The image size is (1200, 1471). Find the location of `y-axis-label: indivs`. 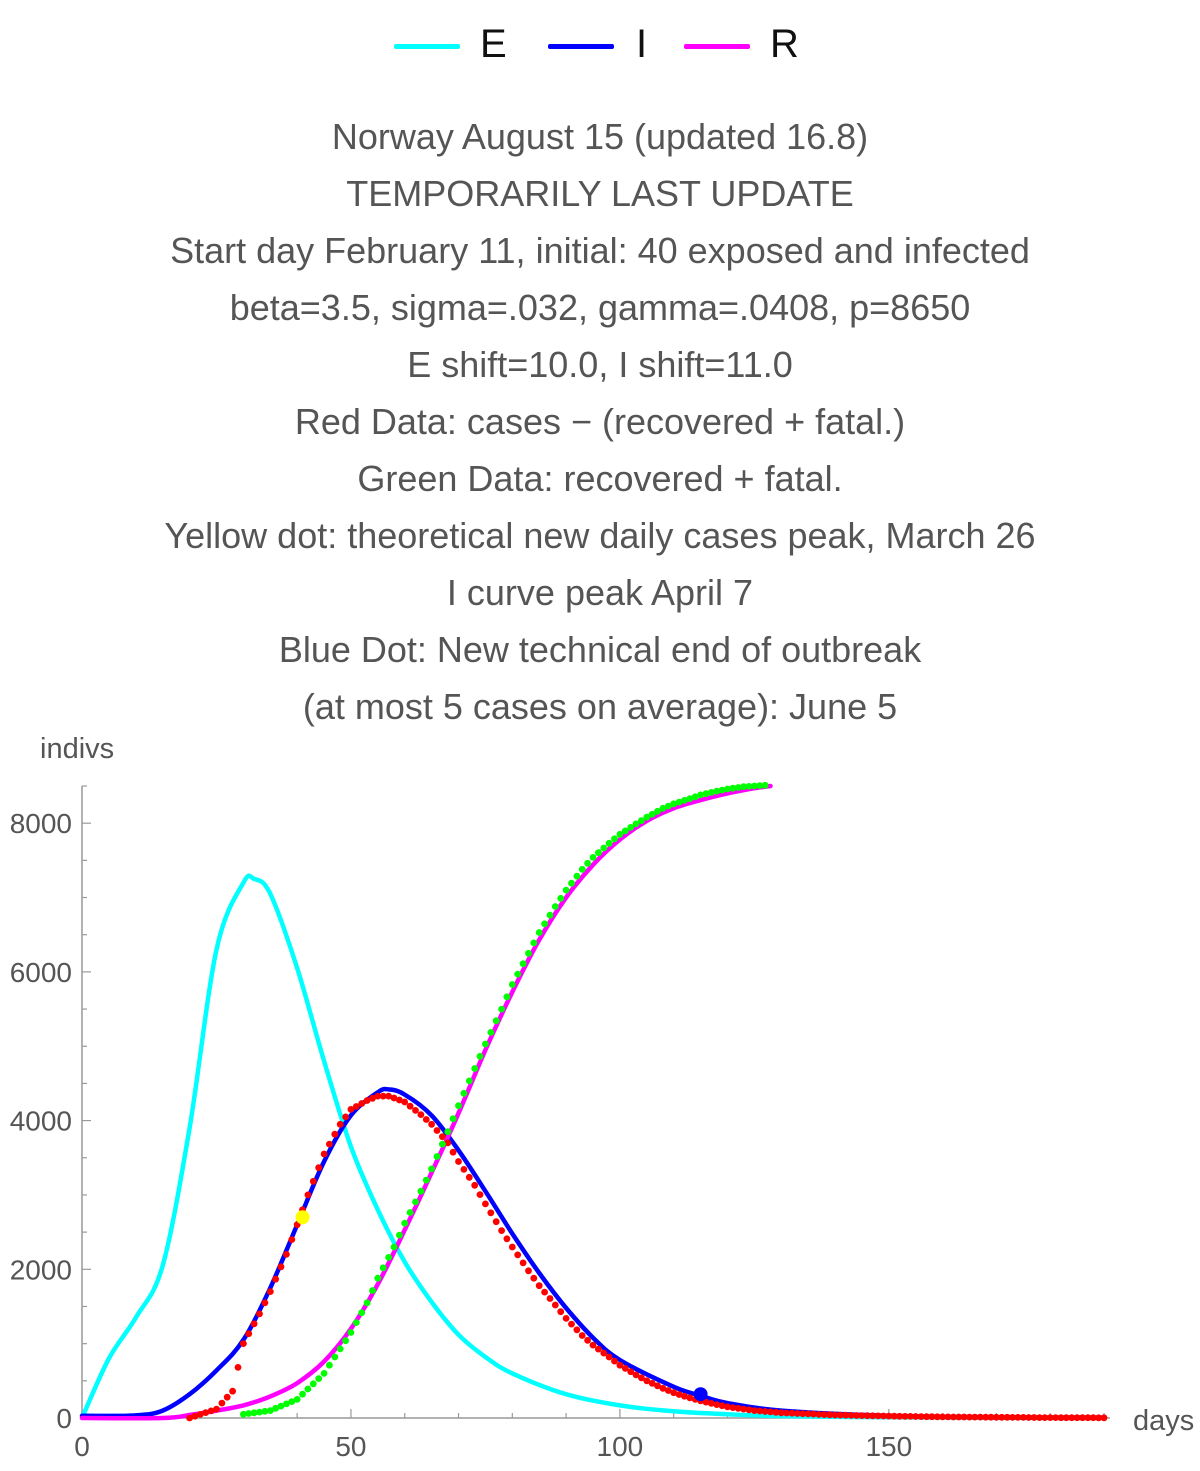

y-axis-label: indivs is located at coordinates (77, 749).